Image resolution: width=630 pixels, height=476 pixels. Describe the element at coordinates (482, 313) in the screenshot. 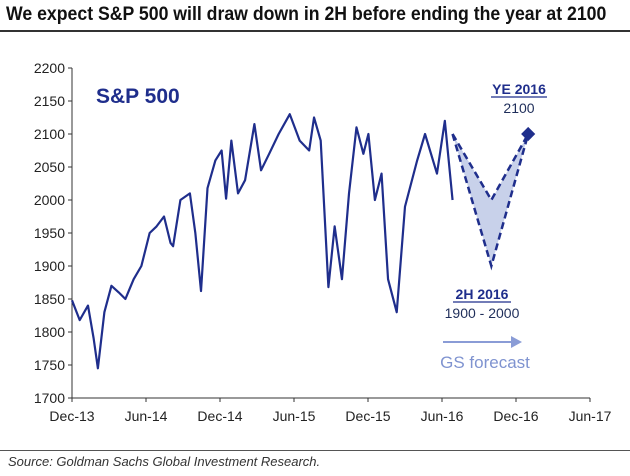

I see `2h-2016-range: 1900 - 2000` at that location.